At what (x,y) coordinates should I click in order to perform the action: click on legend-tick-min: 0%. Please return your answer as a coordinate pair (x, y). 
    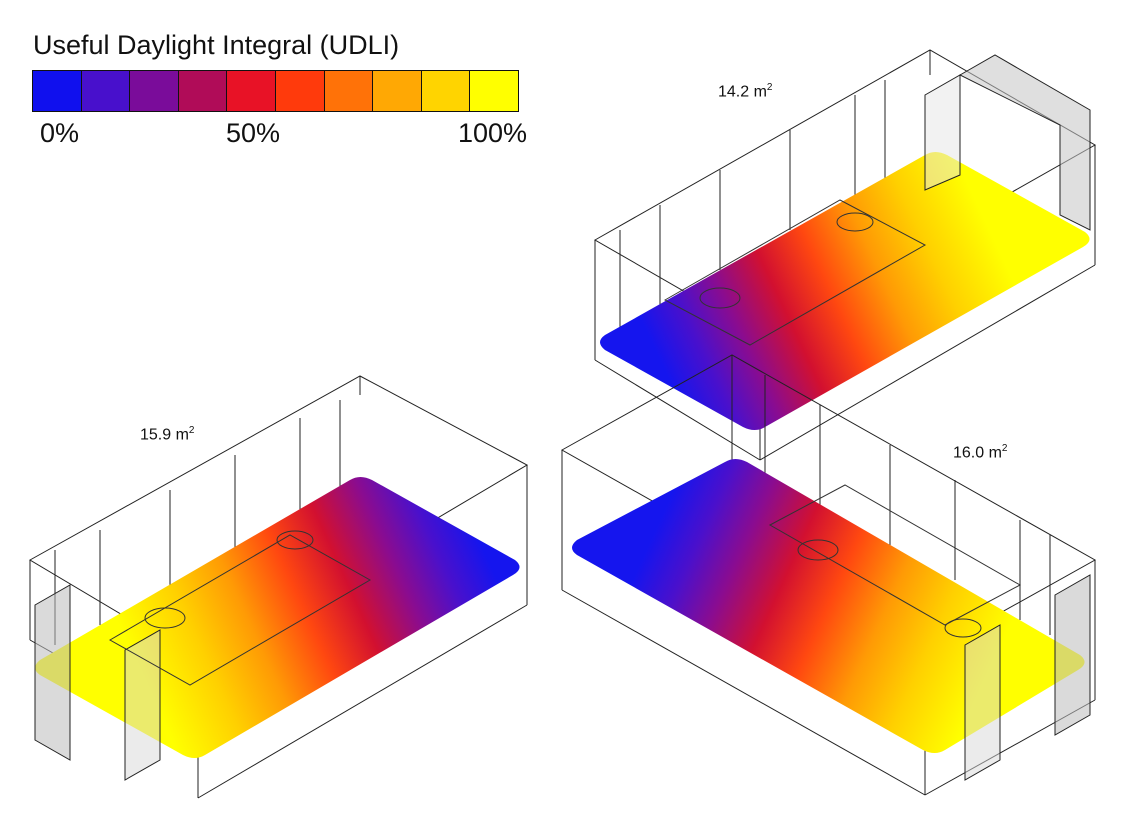
    Looking at the image, I should click on (60, 133).